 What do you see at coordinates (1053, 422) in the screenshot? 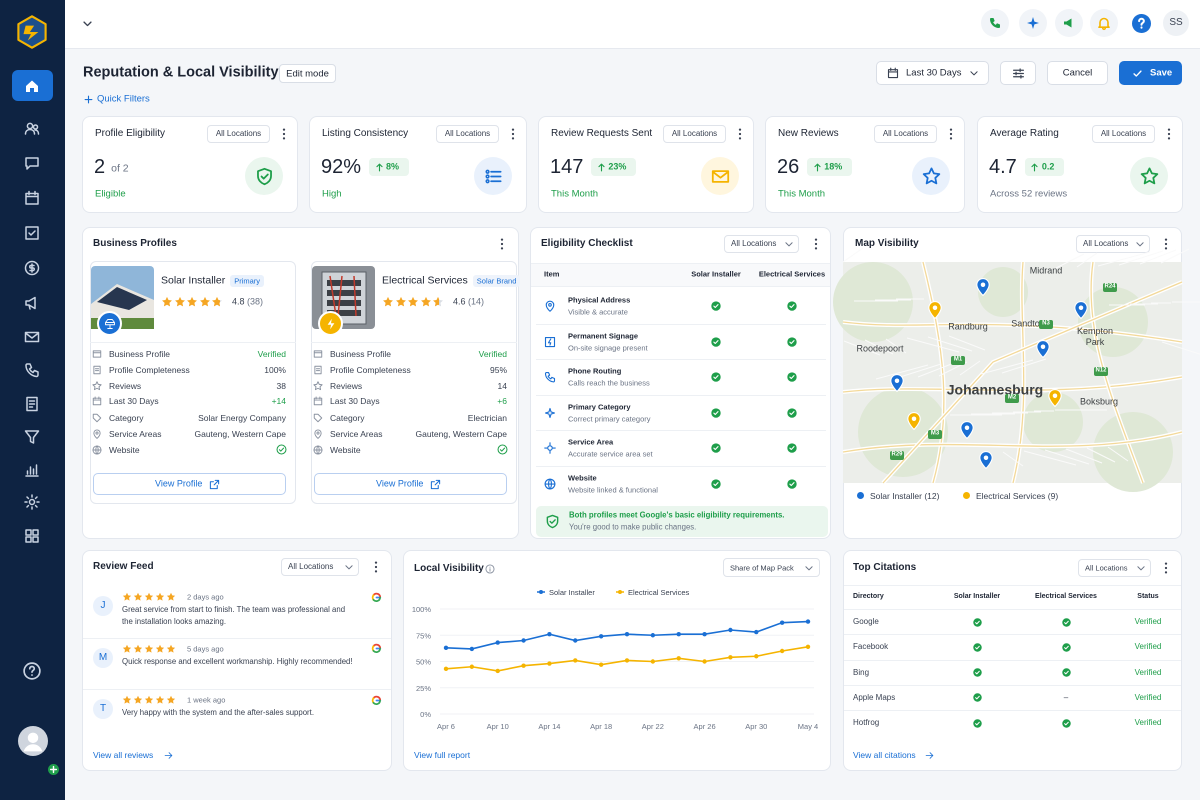
I see `map-park` at bounding box center [1053, 422].